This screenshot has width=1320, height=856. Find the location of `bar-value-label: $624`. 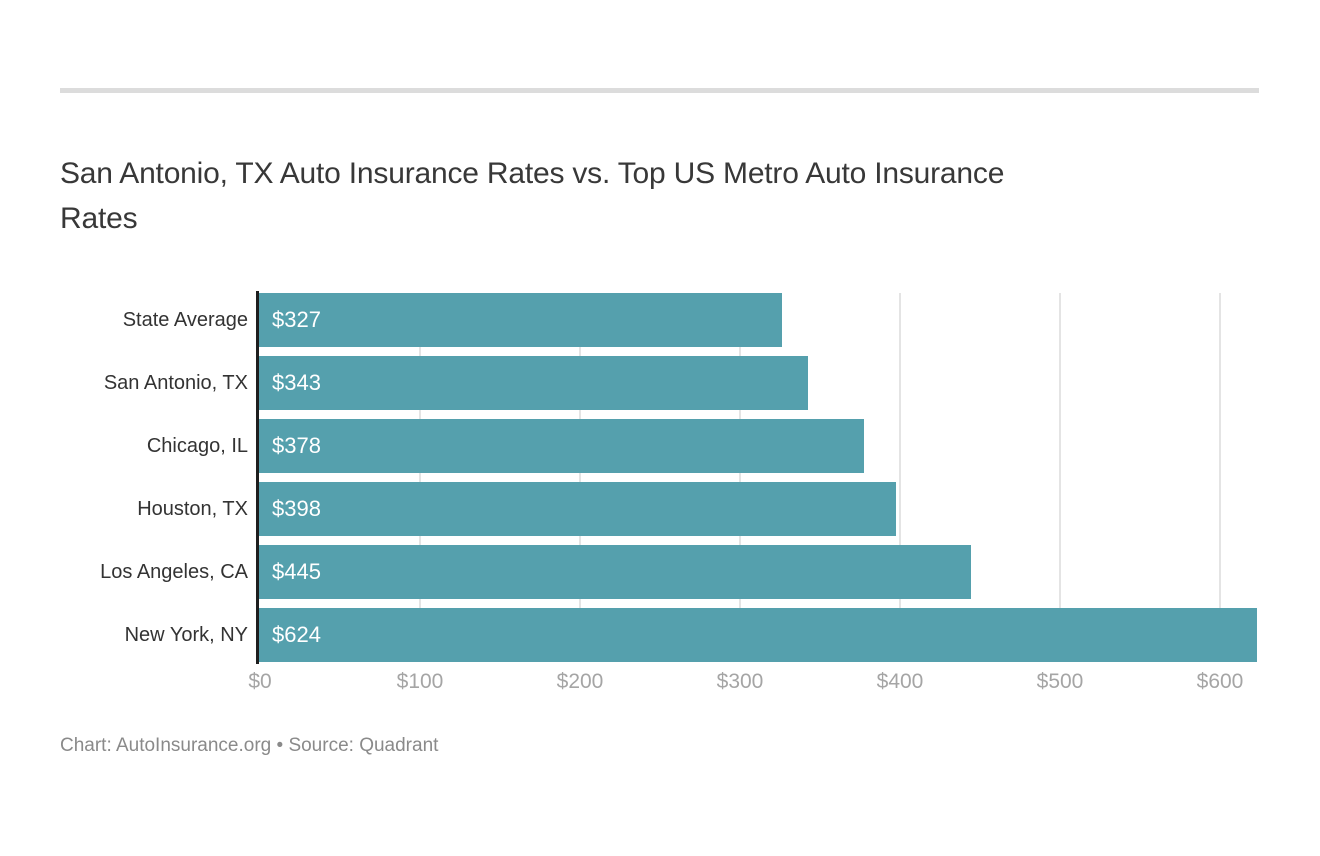

bar-value-label: $624 is located at coordinates (296, 634).